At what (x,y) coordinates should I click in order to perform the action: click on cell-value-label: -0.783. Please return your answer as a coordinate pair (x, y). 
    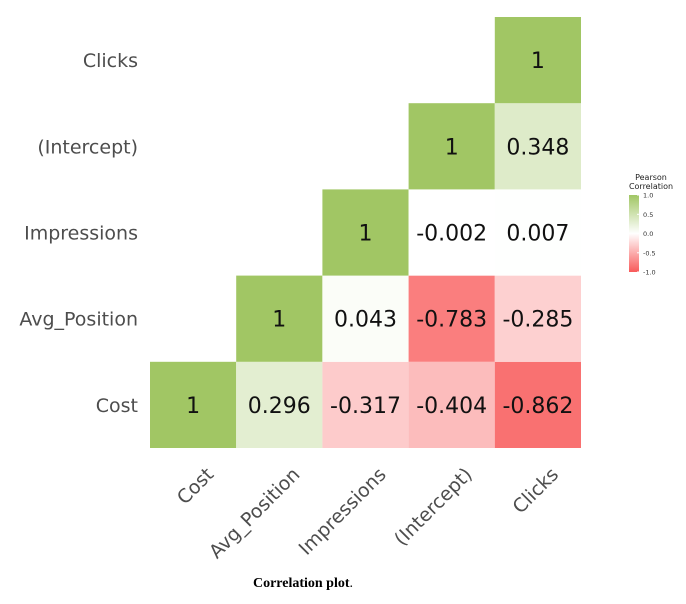
    Looking at the image, I should click on (451, 320).